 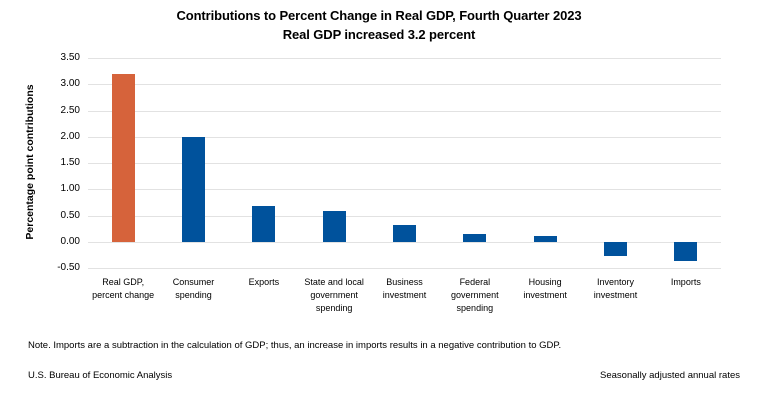 What do you see at coordinates (123, 288) in the screenshot?
I see `x-axis-label: Real GDP, percent change` at bounding box center [123, 288].